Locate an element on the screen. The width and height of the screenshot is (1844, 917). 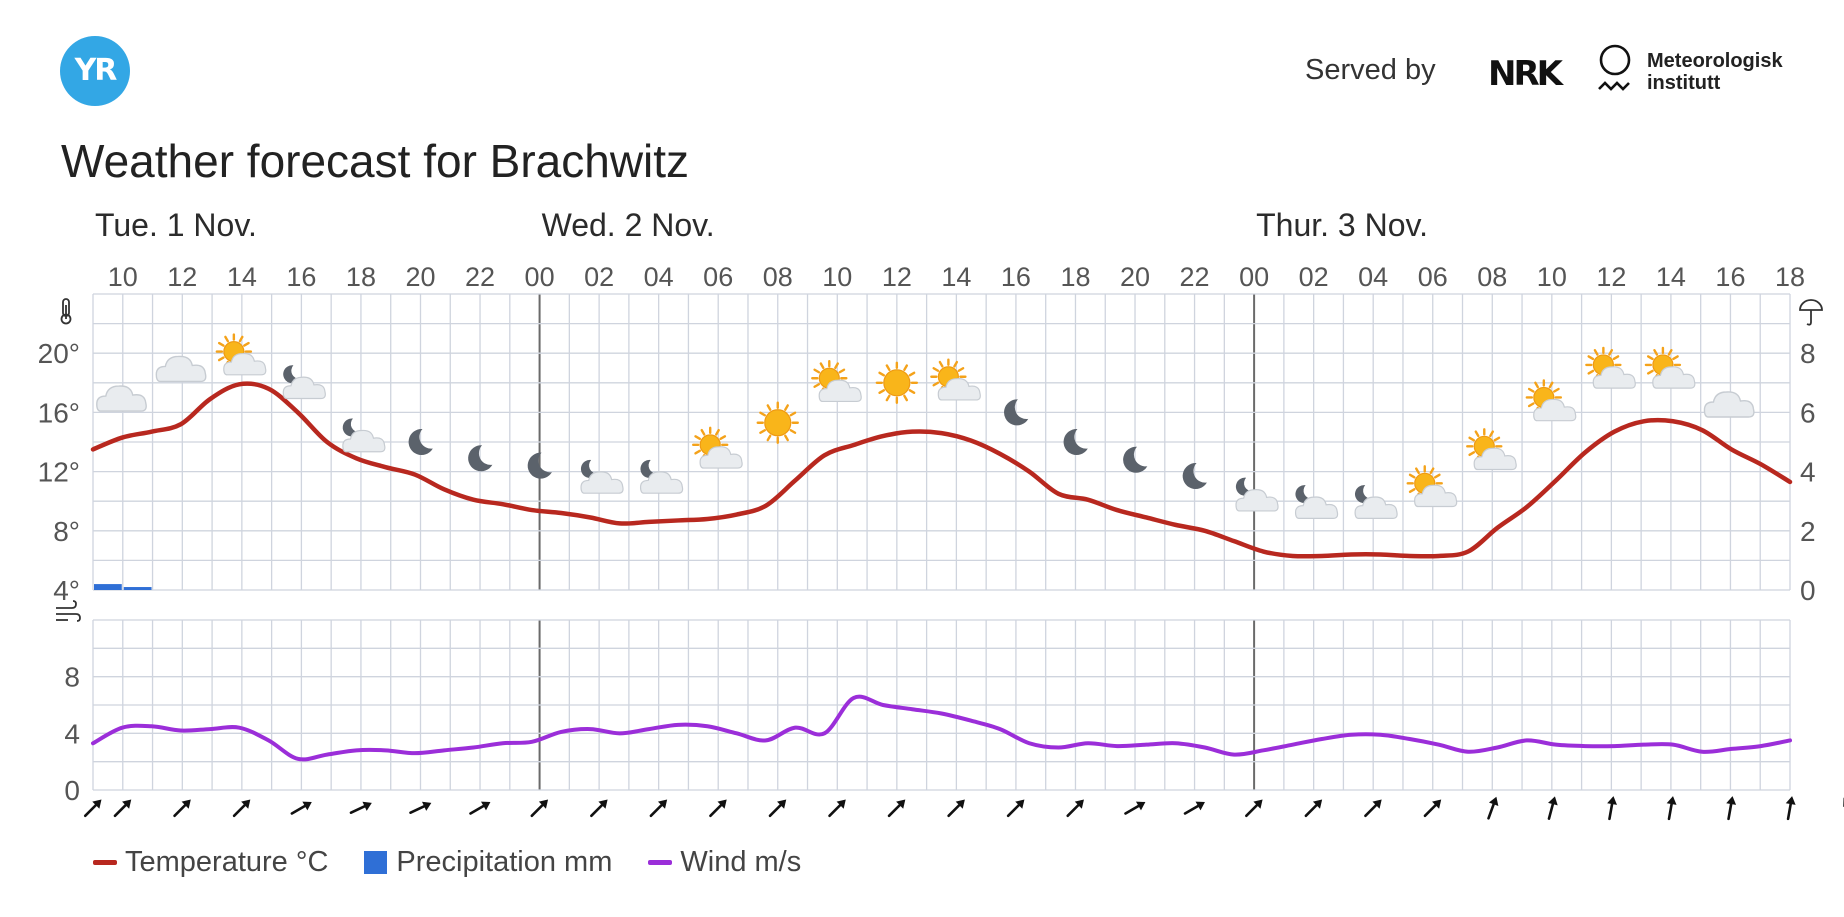
precipitation-axis: 0 2 4 6 8 is located at coordinates (1808, 472).